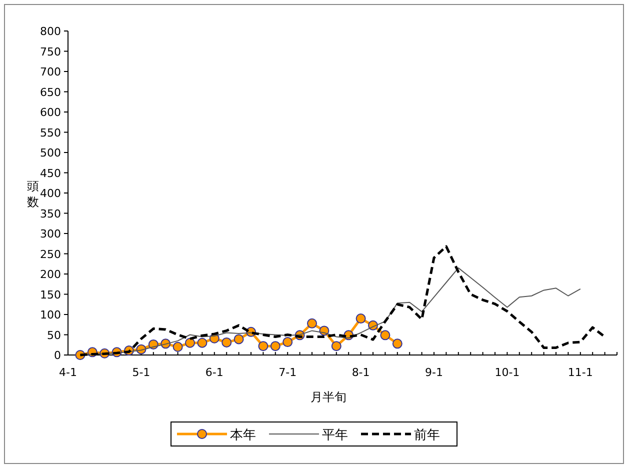  I want to click on y-axis-title: 頭数, so click(33, 194).